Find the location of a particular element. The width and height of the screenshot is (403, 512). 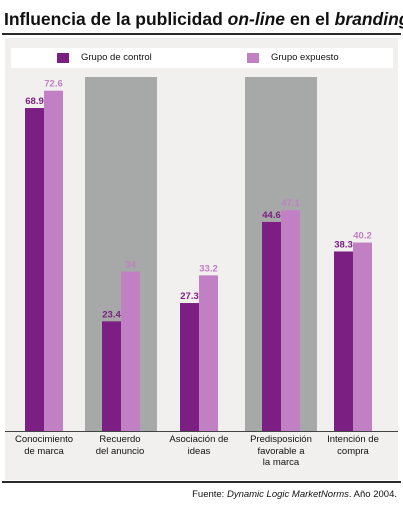

category-label-intencion: Intención de compra is located at coordinates (353, 445).